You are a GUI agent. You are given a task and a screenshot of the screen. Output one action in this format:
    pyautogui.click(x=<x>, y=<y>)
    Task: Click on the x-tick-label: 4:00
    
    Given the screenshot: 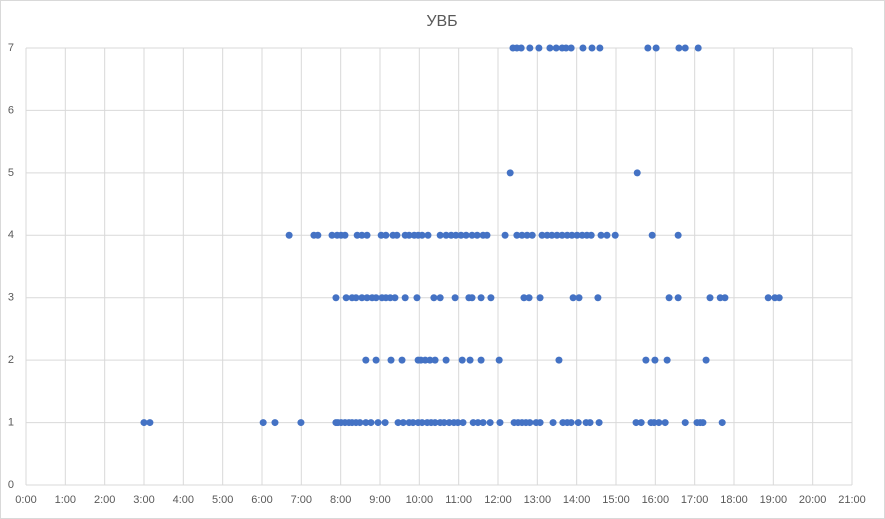 What is the action you would take?
    pyautogui.click(x=183, y=500)
    